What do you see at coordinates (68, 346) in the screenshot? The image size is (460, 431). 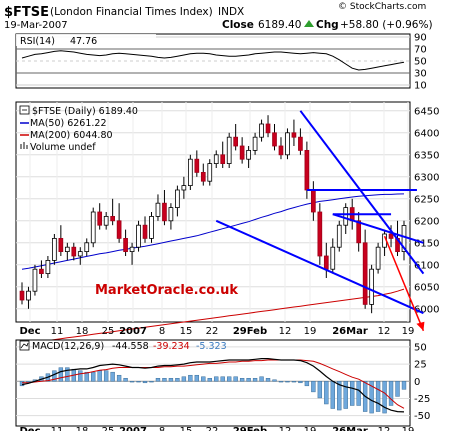 I see `macd-label: MACD(12,26,9)` at bounding box center [68, 346].